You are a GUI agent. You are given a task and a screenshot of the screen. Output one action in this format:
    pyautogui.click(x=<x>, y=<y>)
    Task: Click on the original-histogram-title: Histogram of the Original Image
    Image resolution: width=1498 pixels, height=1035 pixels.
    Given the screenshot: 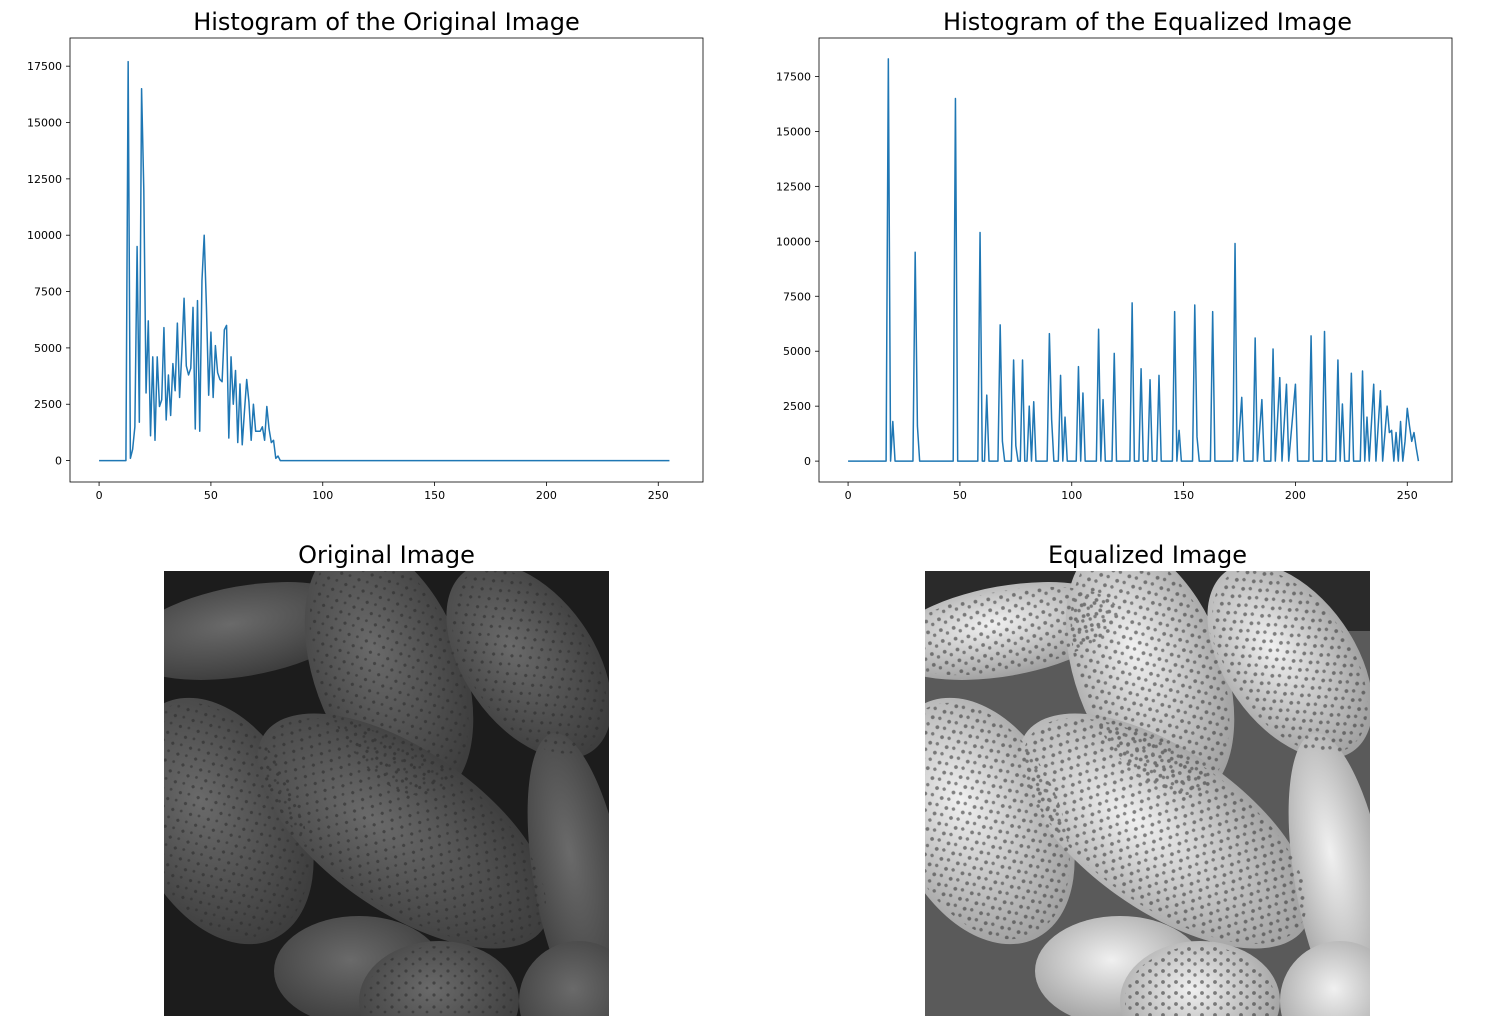 What is the action you would take?
    pyautogui.click(x=386, y=22)
    